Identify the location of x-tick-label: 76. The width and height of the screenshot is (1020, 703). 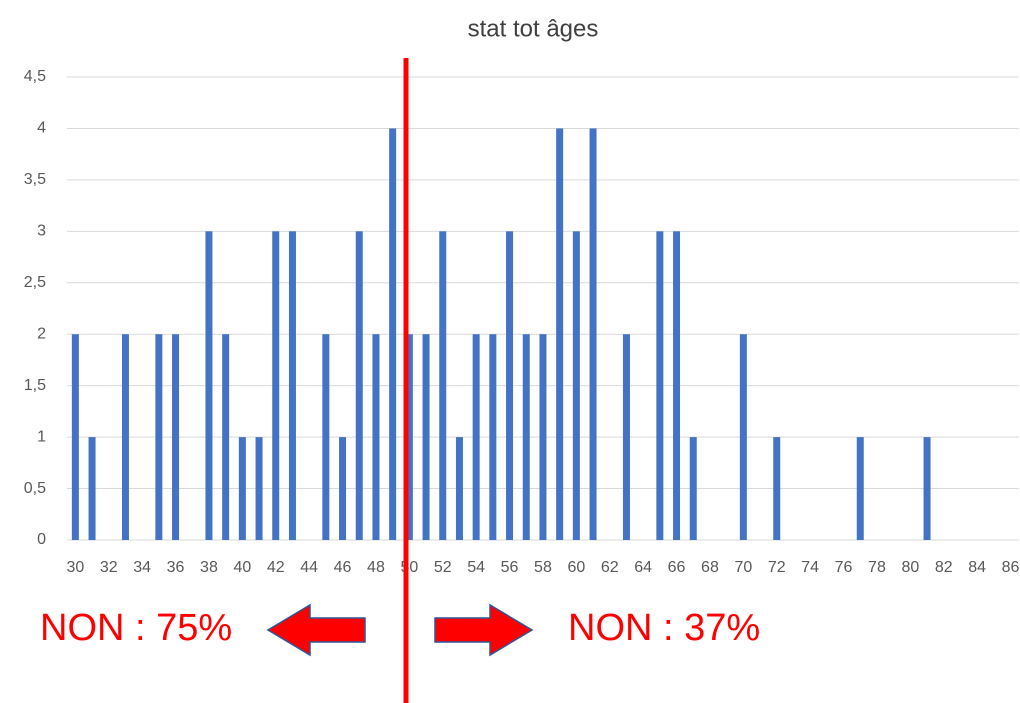
(844, 567).